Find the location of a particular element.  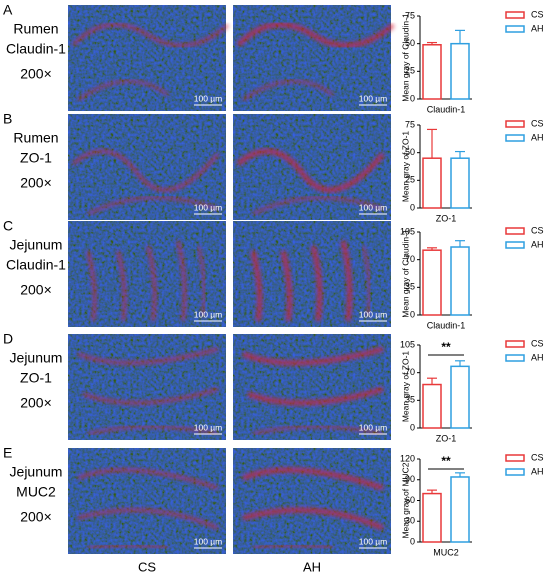

column-label: CS is located at coordinates (147, 566).